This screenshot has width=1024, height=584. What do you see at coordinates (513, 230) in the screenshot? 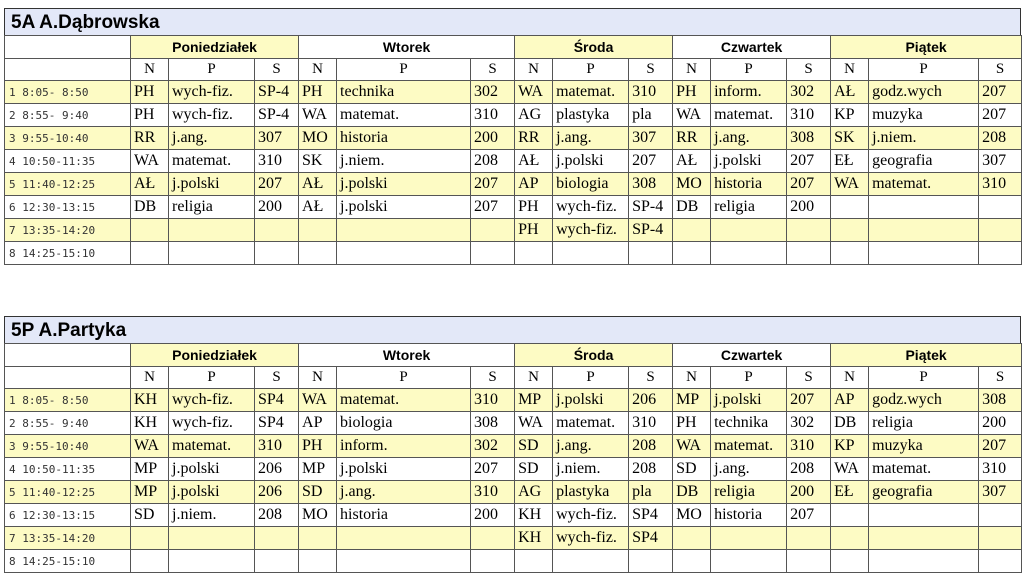
I see `lesson-row: 7 13:35-14:20 PH wych-fiz. SP-4` at bounding box center [513, 230].